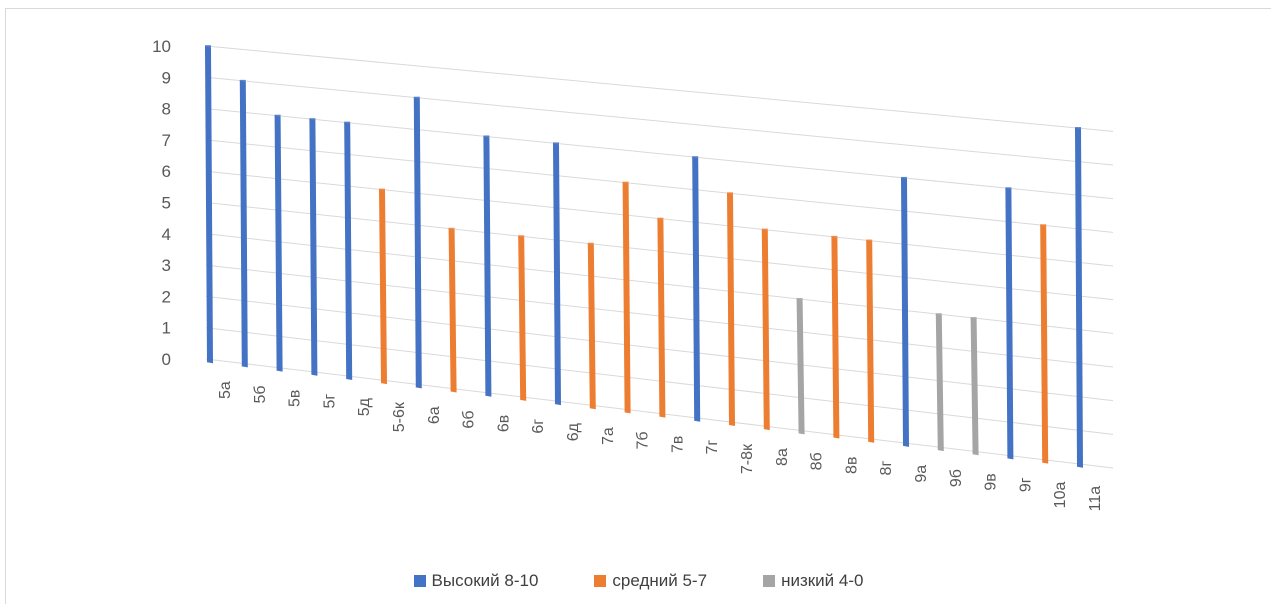 This screenshot has width=1271, height=605. I want to click on y-tick-label: 3, so click(166, 265).